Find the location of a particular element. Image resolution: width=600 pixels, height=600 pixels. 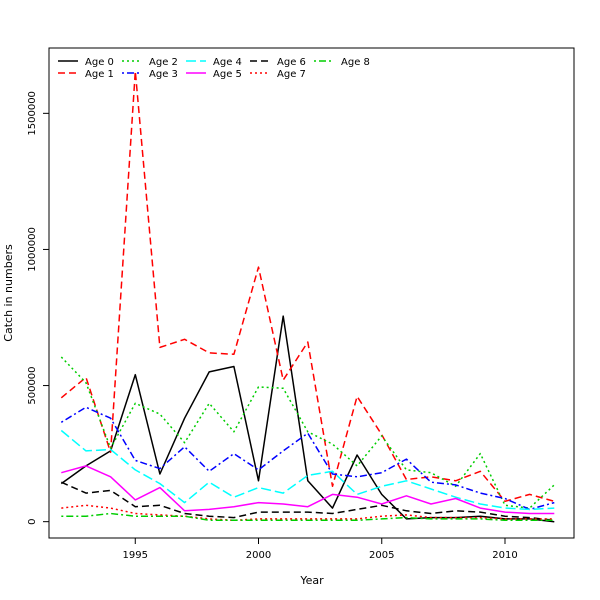

y-tick-label: 500000 is located at coordinates (32, 385).